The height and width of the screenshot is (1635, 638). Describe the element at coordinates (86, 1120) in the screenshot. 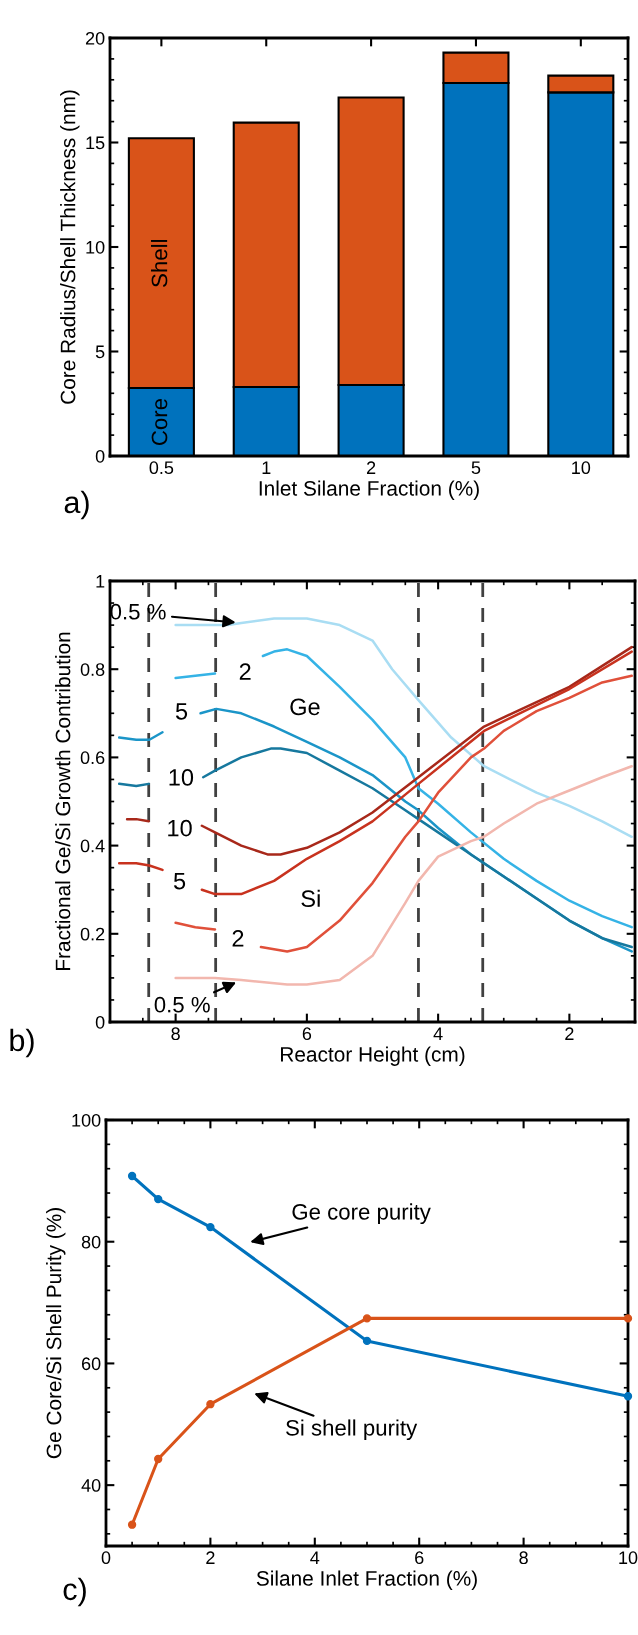

I see `y-tick-label: 100` at that location.